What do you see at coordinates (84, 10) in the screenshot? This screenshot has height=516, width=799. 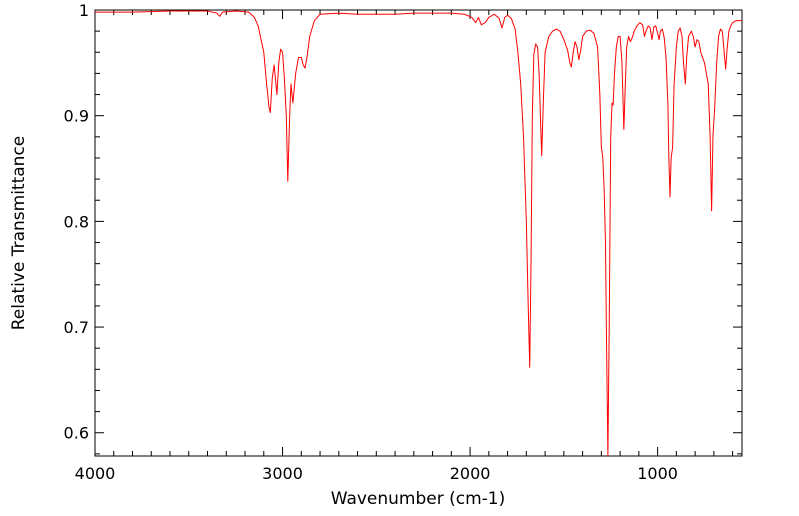 I see `y-tick-label: 1` at bounding box center [84, 10].